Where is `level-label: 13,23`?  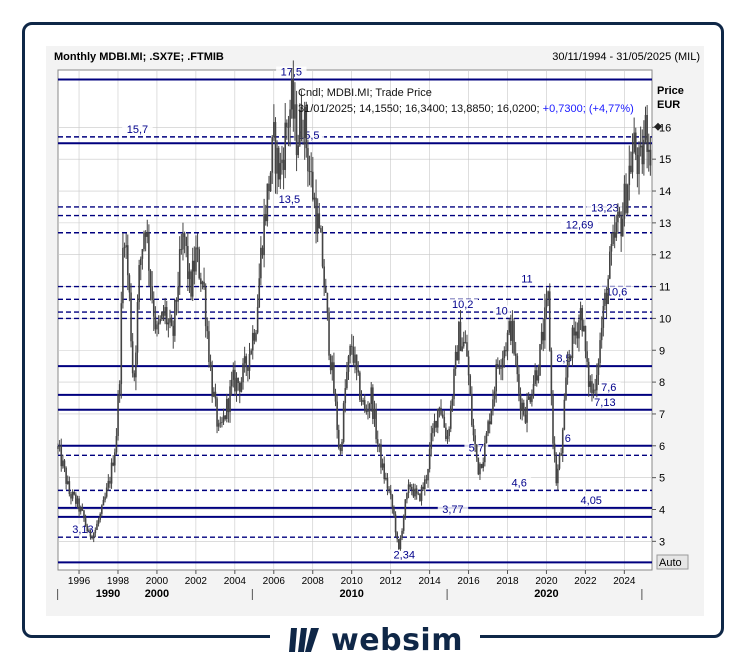 level-label: 13,23 is located at coordinates (605, 209).